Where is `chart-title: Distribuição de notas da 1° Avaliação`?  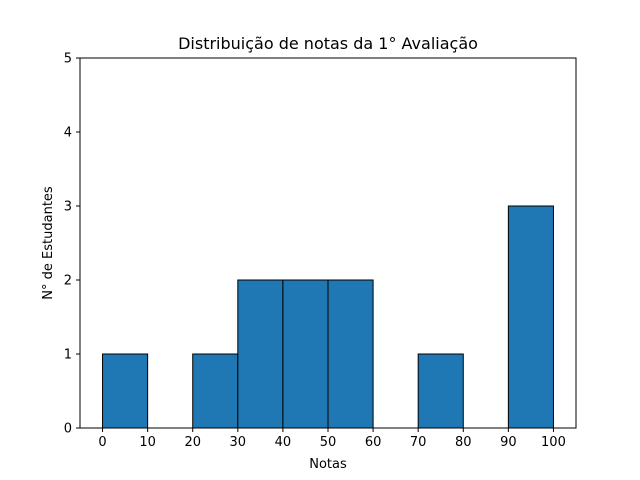 chart-title: Distribuição de notas da 1° Avaliação is located at coordinates (328, 43).